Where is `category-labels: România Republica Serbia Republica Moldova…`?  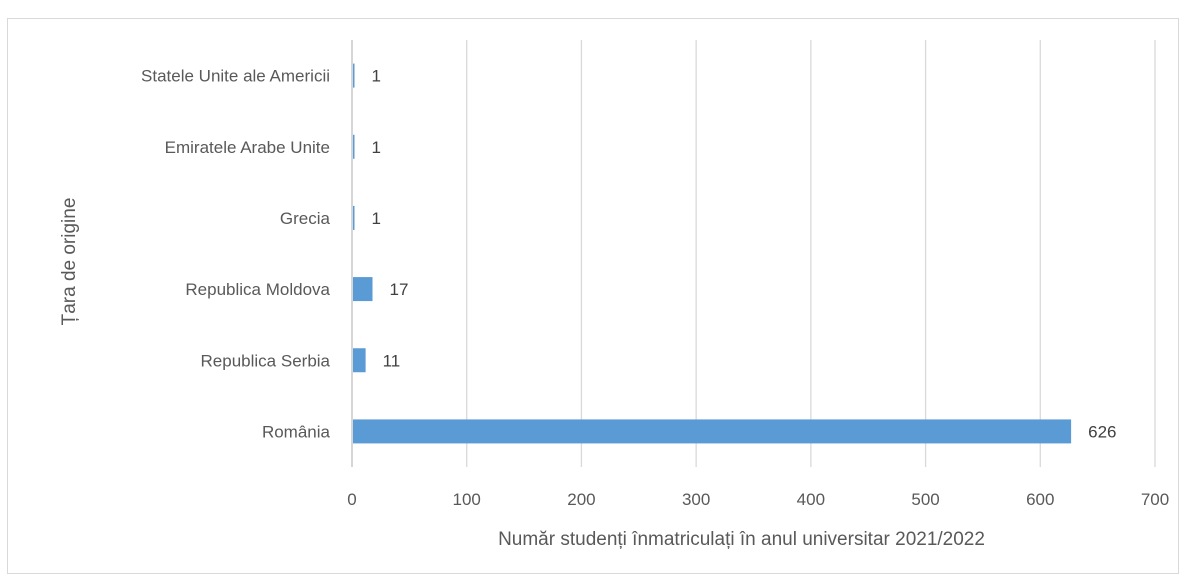 category-labels: România Republica Serbia Republica Moldova… is located at coordinates (236, 254).